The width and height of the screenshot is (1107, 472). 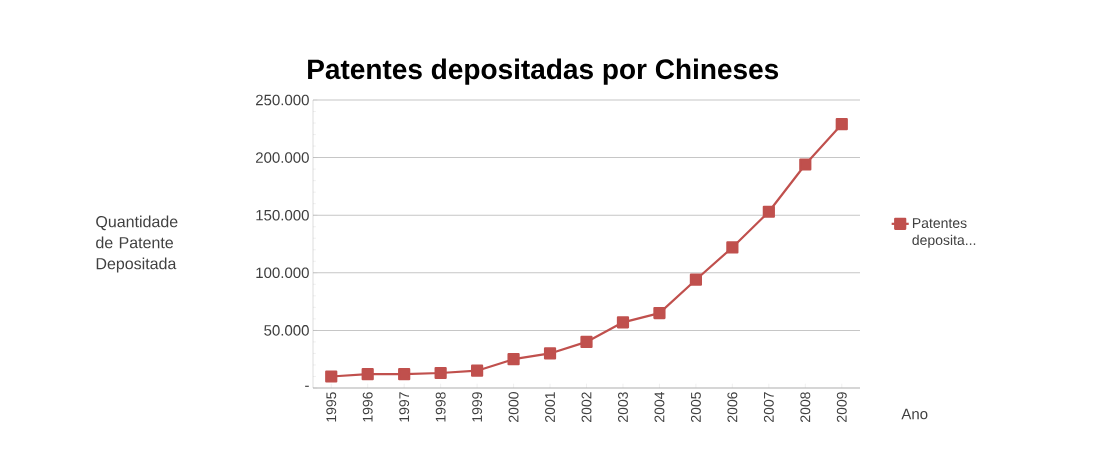 I want to click on x-tick-label: 2006, so click(x=732, y=407).